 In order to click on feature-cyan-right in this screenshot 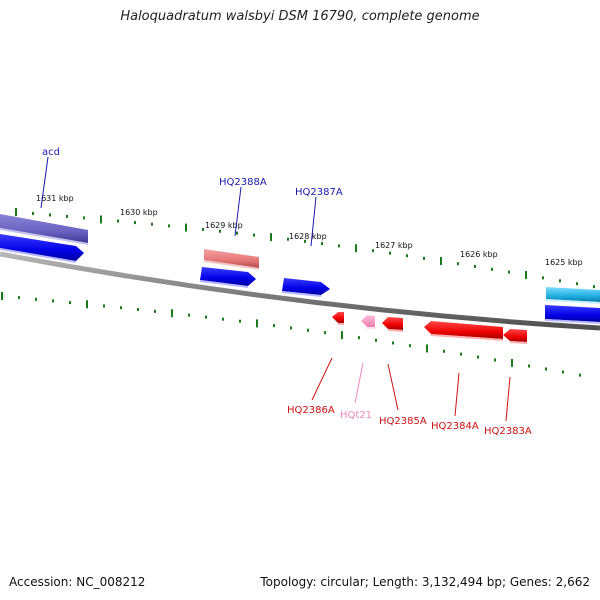, I will do `click(573, 295)`.